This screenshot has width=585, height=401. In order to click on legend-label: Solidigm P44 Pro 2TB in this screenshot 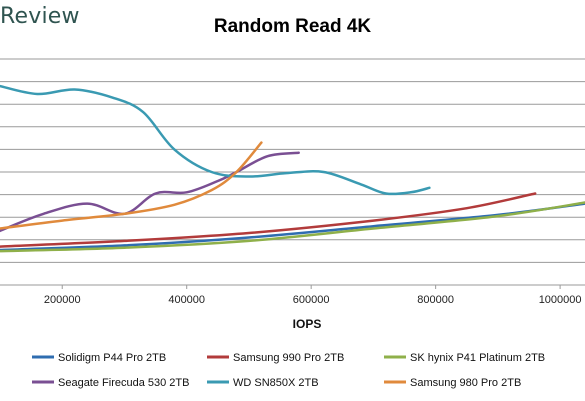, I will do `click(112, 358)`.